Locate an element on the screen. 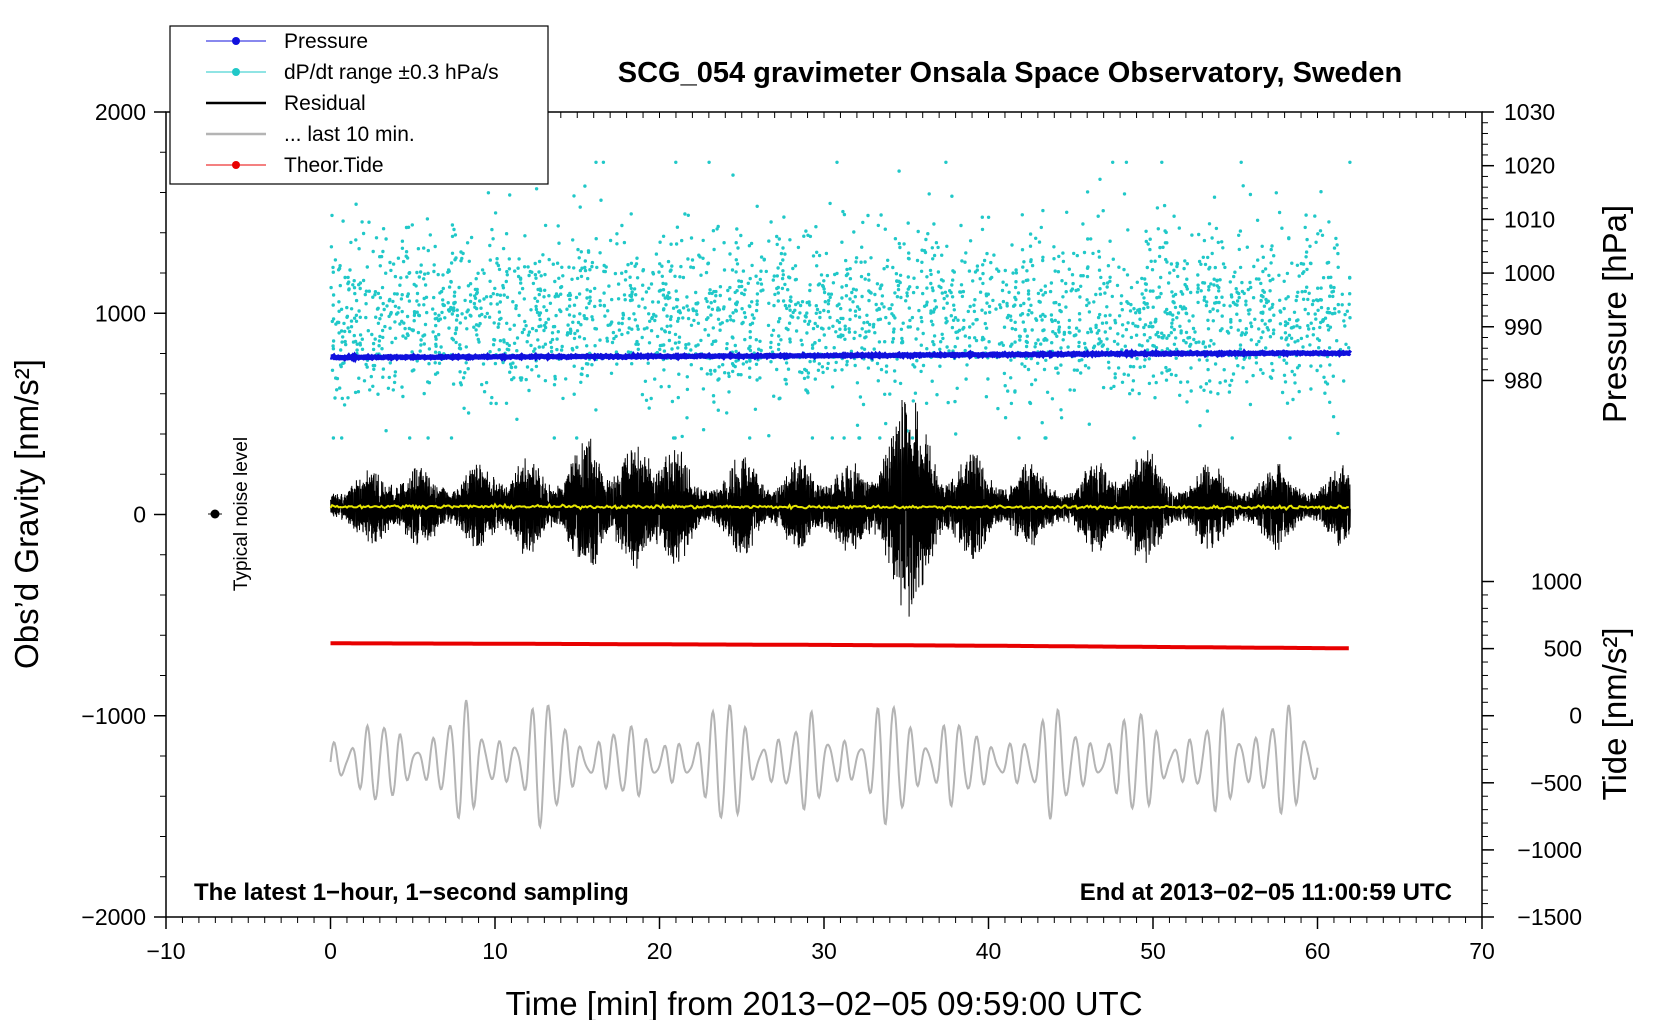  y-axis-title-tide: Tide [nm/s²] is located at coordinates (1614, 714).